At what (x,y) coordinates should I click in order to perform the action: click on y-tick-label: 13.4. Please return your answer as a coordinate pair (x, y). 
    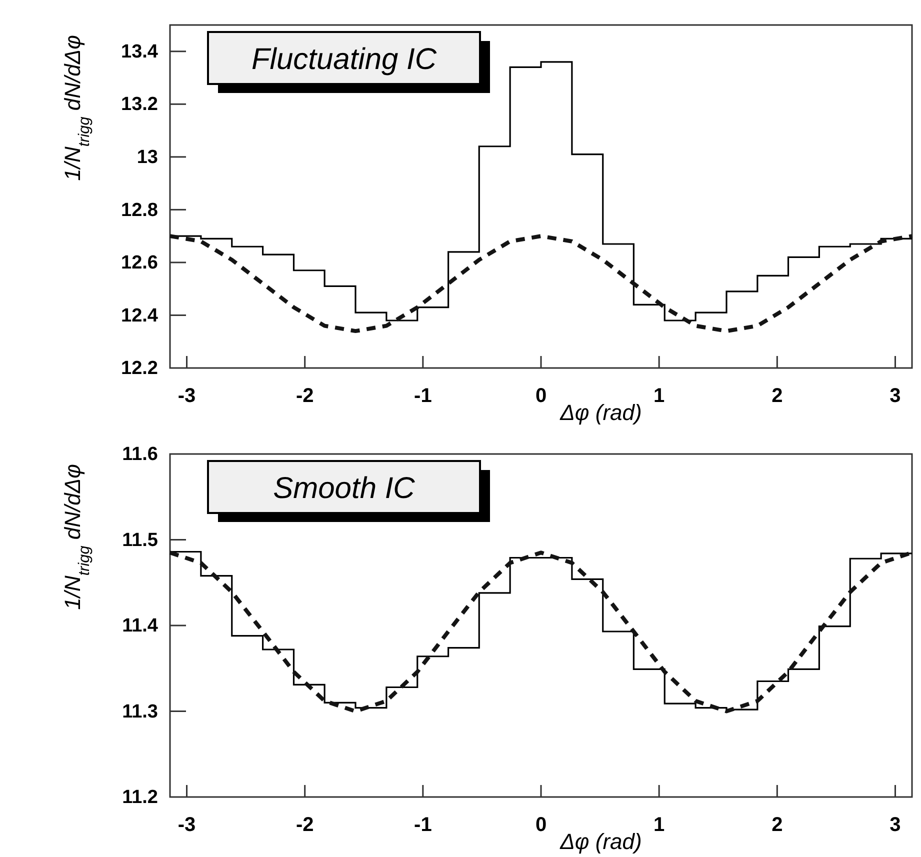
    Looking at the image, I should click on (139, 51).